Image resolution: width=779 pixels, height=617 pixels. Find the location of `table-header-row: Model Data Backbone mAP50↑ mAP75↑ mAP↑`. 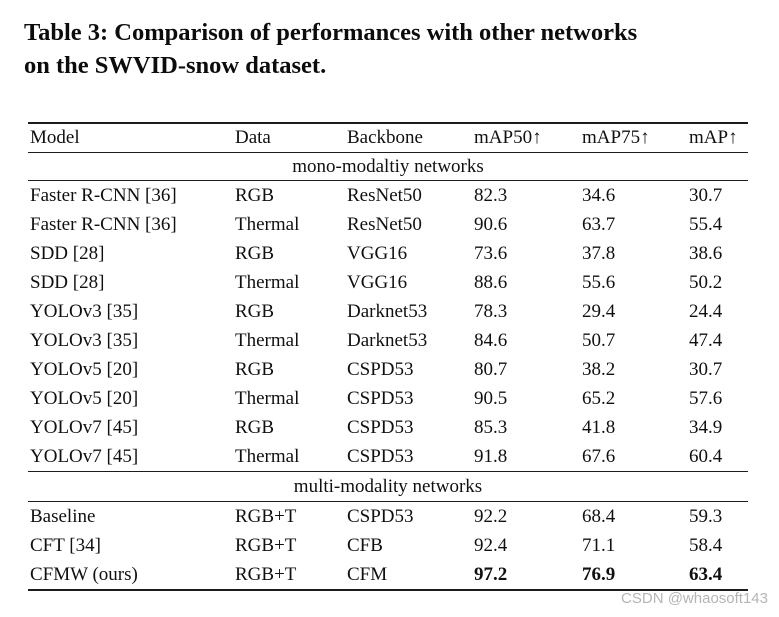

table-header-row: Model Data Backbone mAP50↑ mAP75↑ mAP↑ is located at coordinates (388, 138).